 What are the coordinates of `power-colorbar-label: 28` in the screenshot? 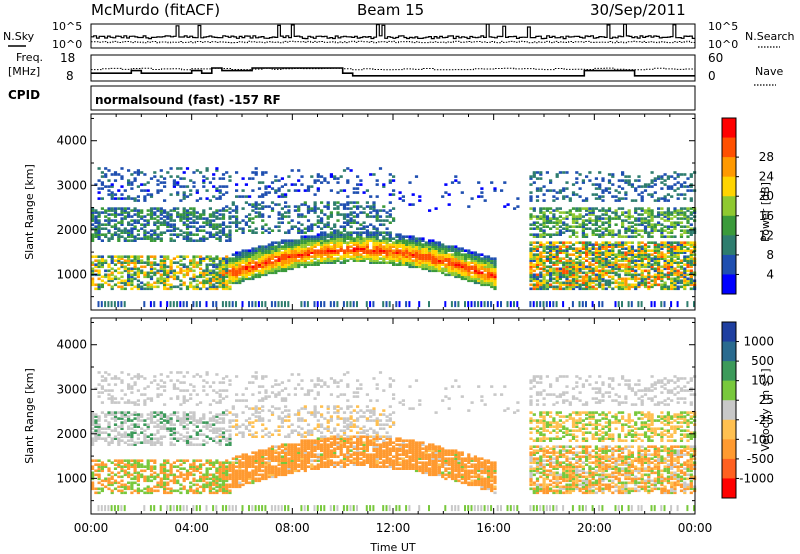 It's located at (766, 157).